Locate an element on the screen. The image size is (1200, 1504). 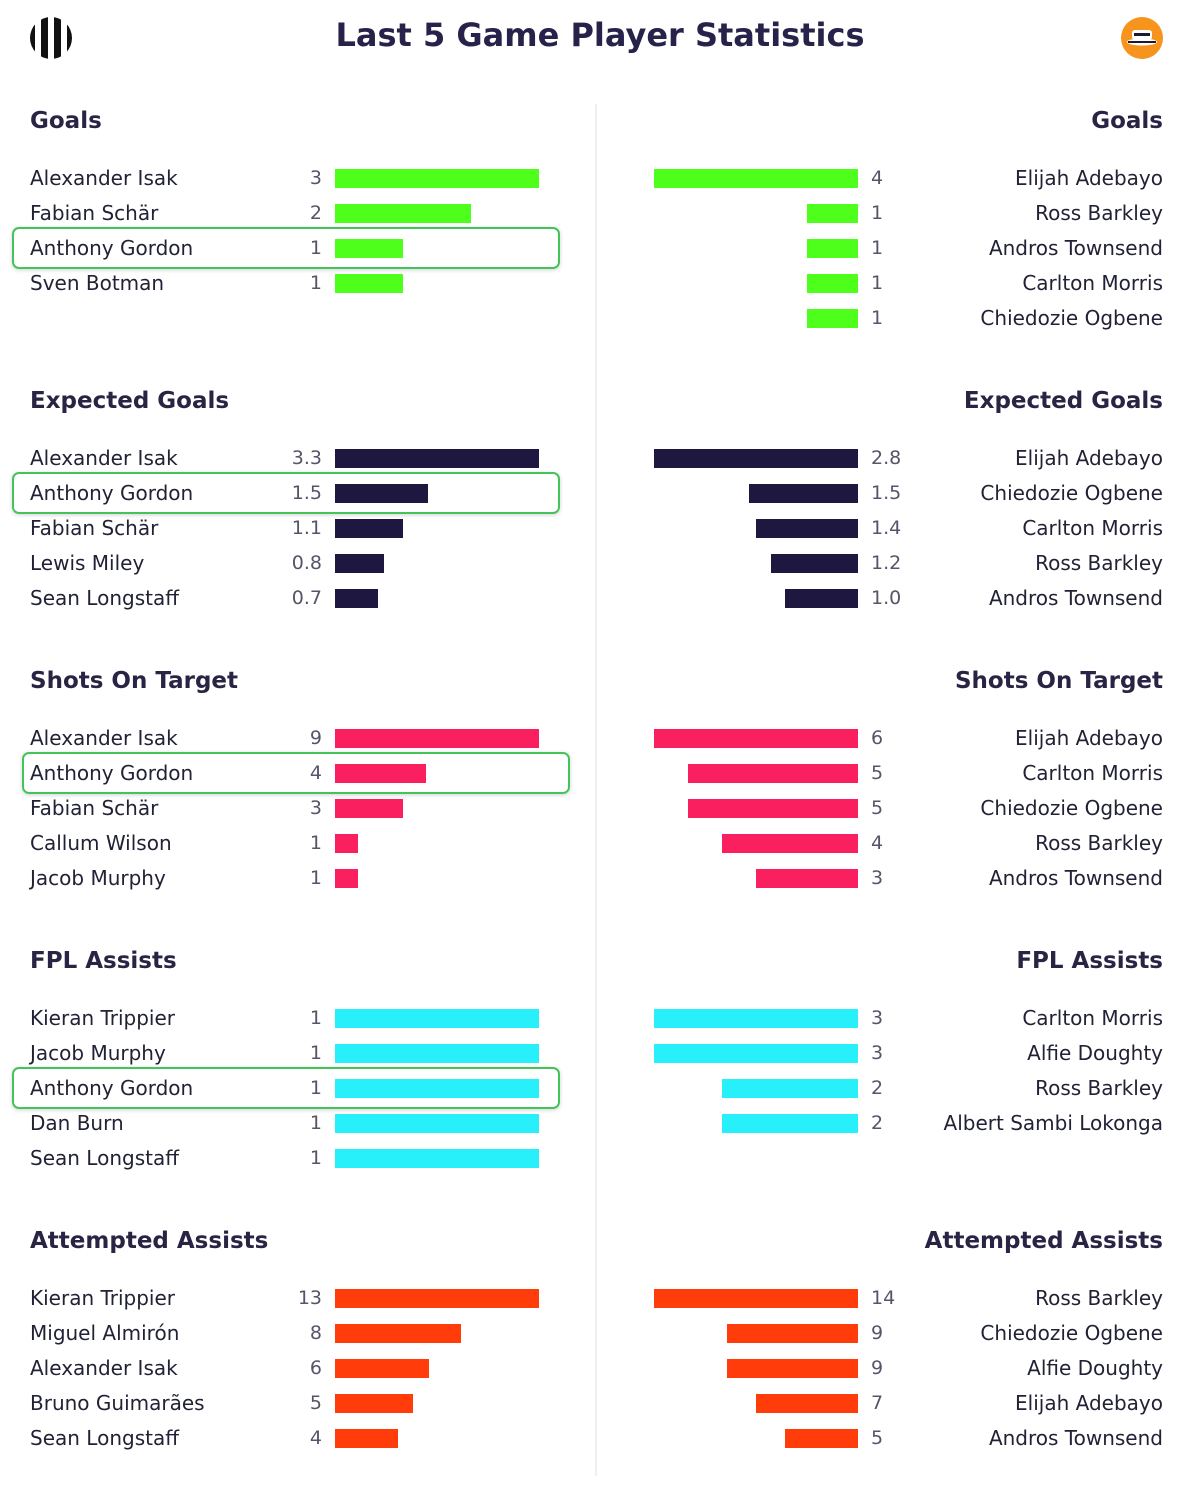
right-player-row: Chiedozie Ogbene 1 is located at coordinates (900, 318).